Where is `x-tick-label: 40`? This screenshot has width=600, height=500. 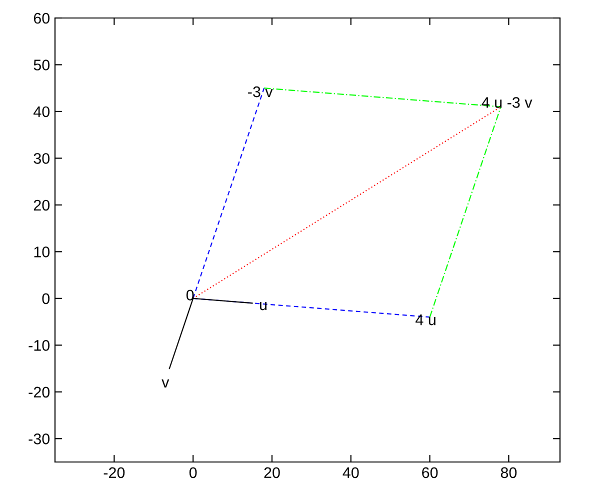 x-tick-label: 40 is located at coordinates (350, 472).